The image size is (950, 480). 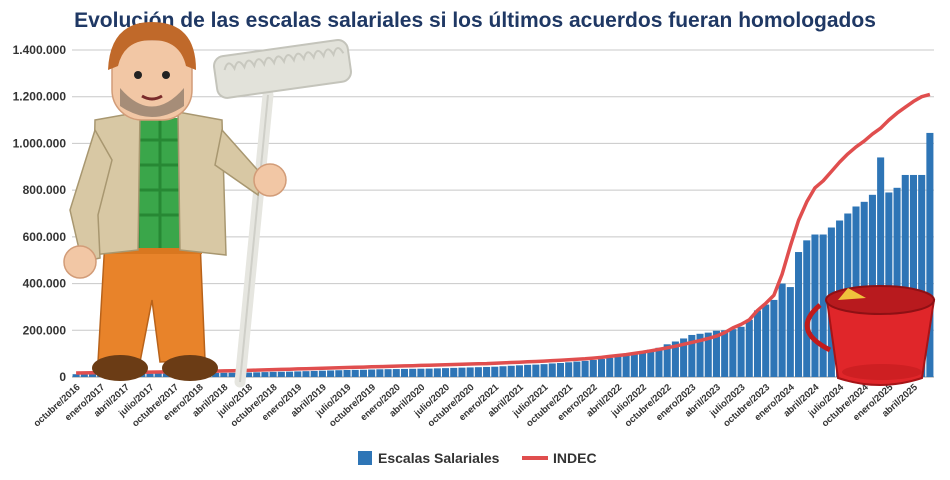 What do you see at coordinates (45, 190) in the screenshot?
I see `y-tick-label: 800.000` at bounding box center [45, 190].